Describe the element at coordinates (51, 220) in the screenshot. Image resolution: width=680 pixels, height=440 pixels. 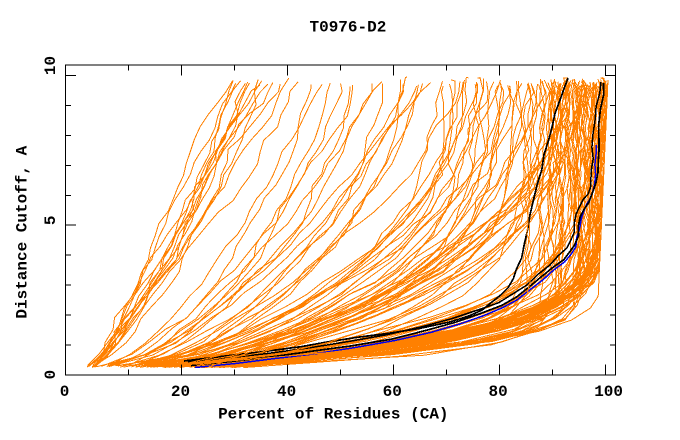
I see `svg-text: 5` at that location.